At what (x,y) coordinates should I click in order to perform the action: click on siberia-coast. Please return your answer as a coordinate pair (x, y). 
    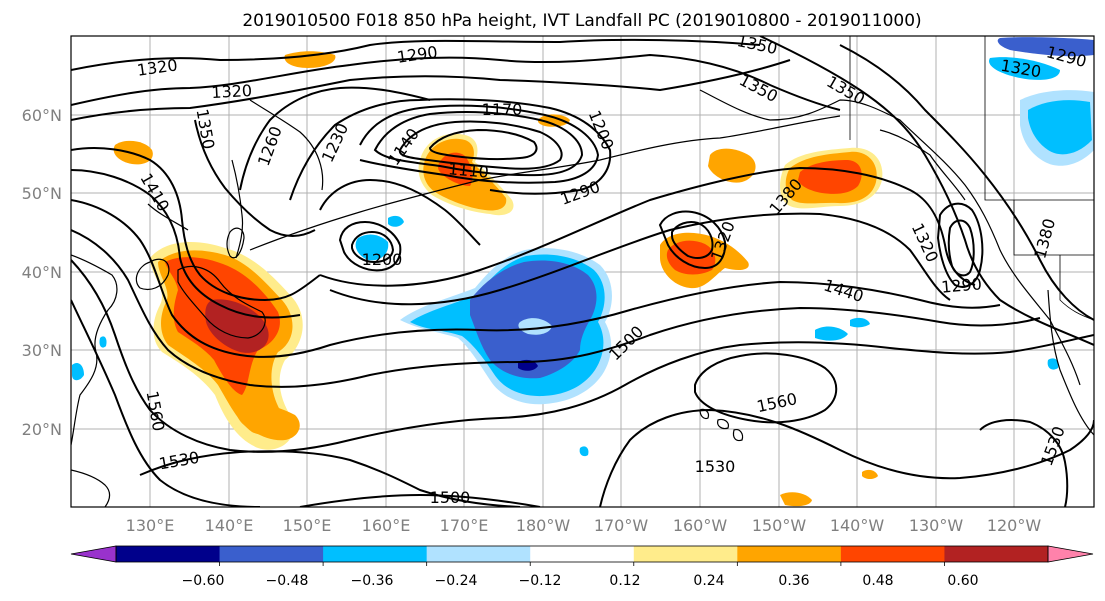
    Looking at the image, I should click on (168, 217).